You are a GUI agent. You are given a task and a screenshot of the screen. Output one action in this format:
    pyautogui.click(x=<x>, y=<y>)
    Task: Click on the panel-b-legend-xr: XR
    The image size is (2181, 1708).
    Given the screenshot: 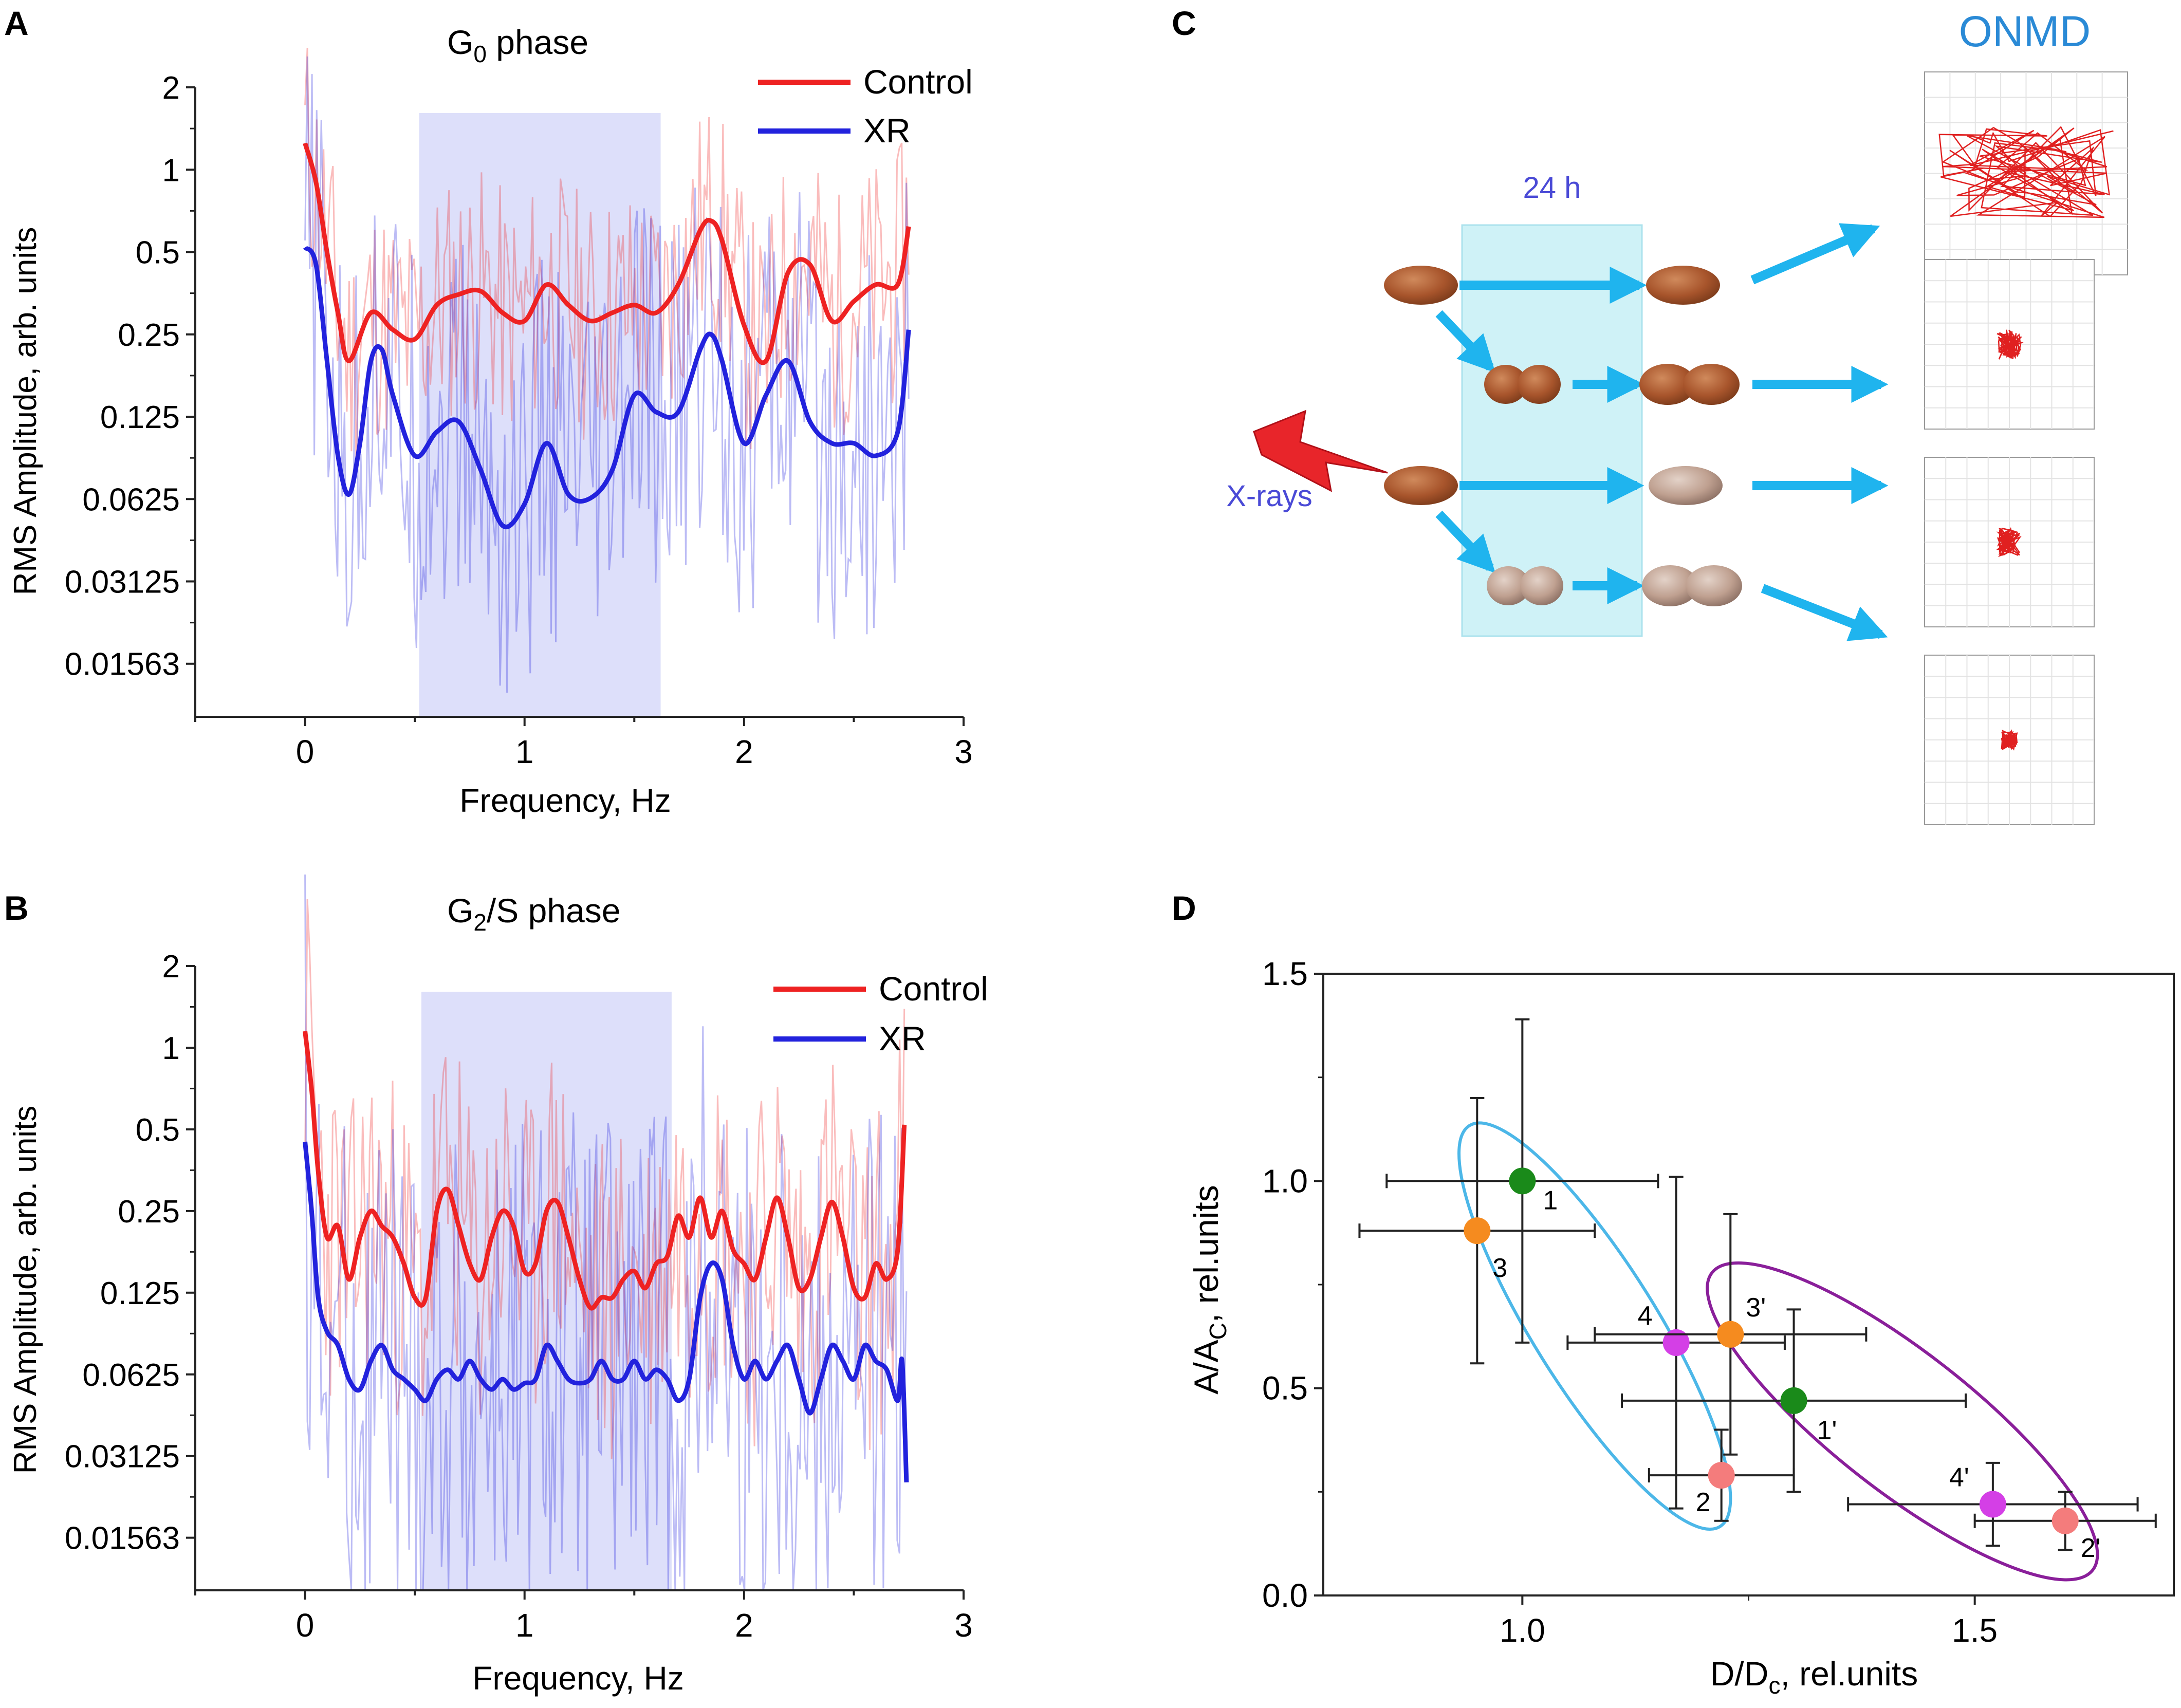 What is the action you would take?
    pyautogui.click(x=903, y=1038)
    